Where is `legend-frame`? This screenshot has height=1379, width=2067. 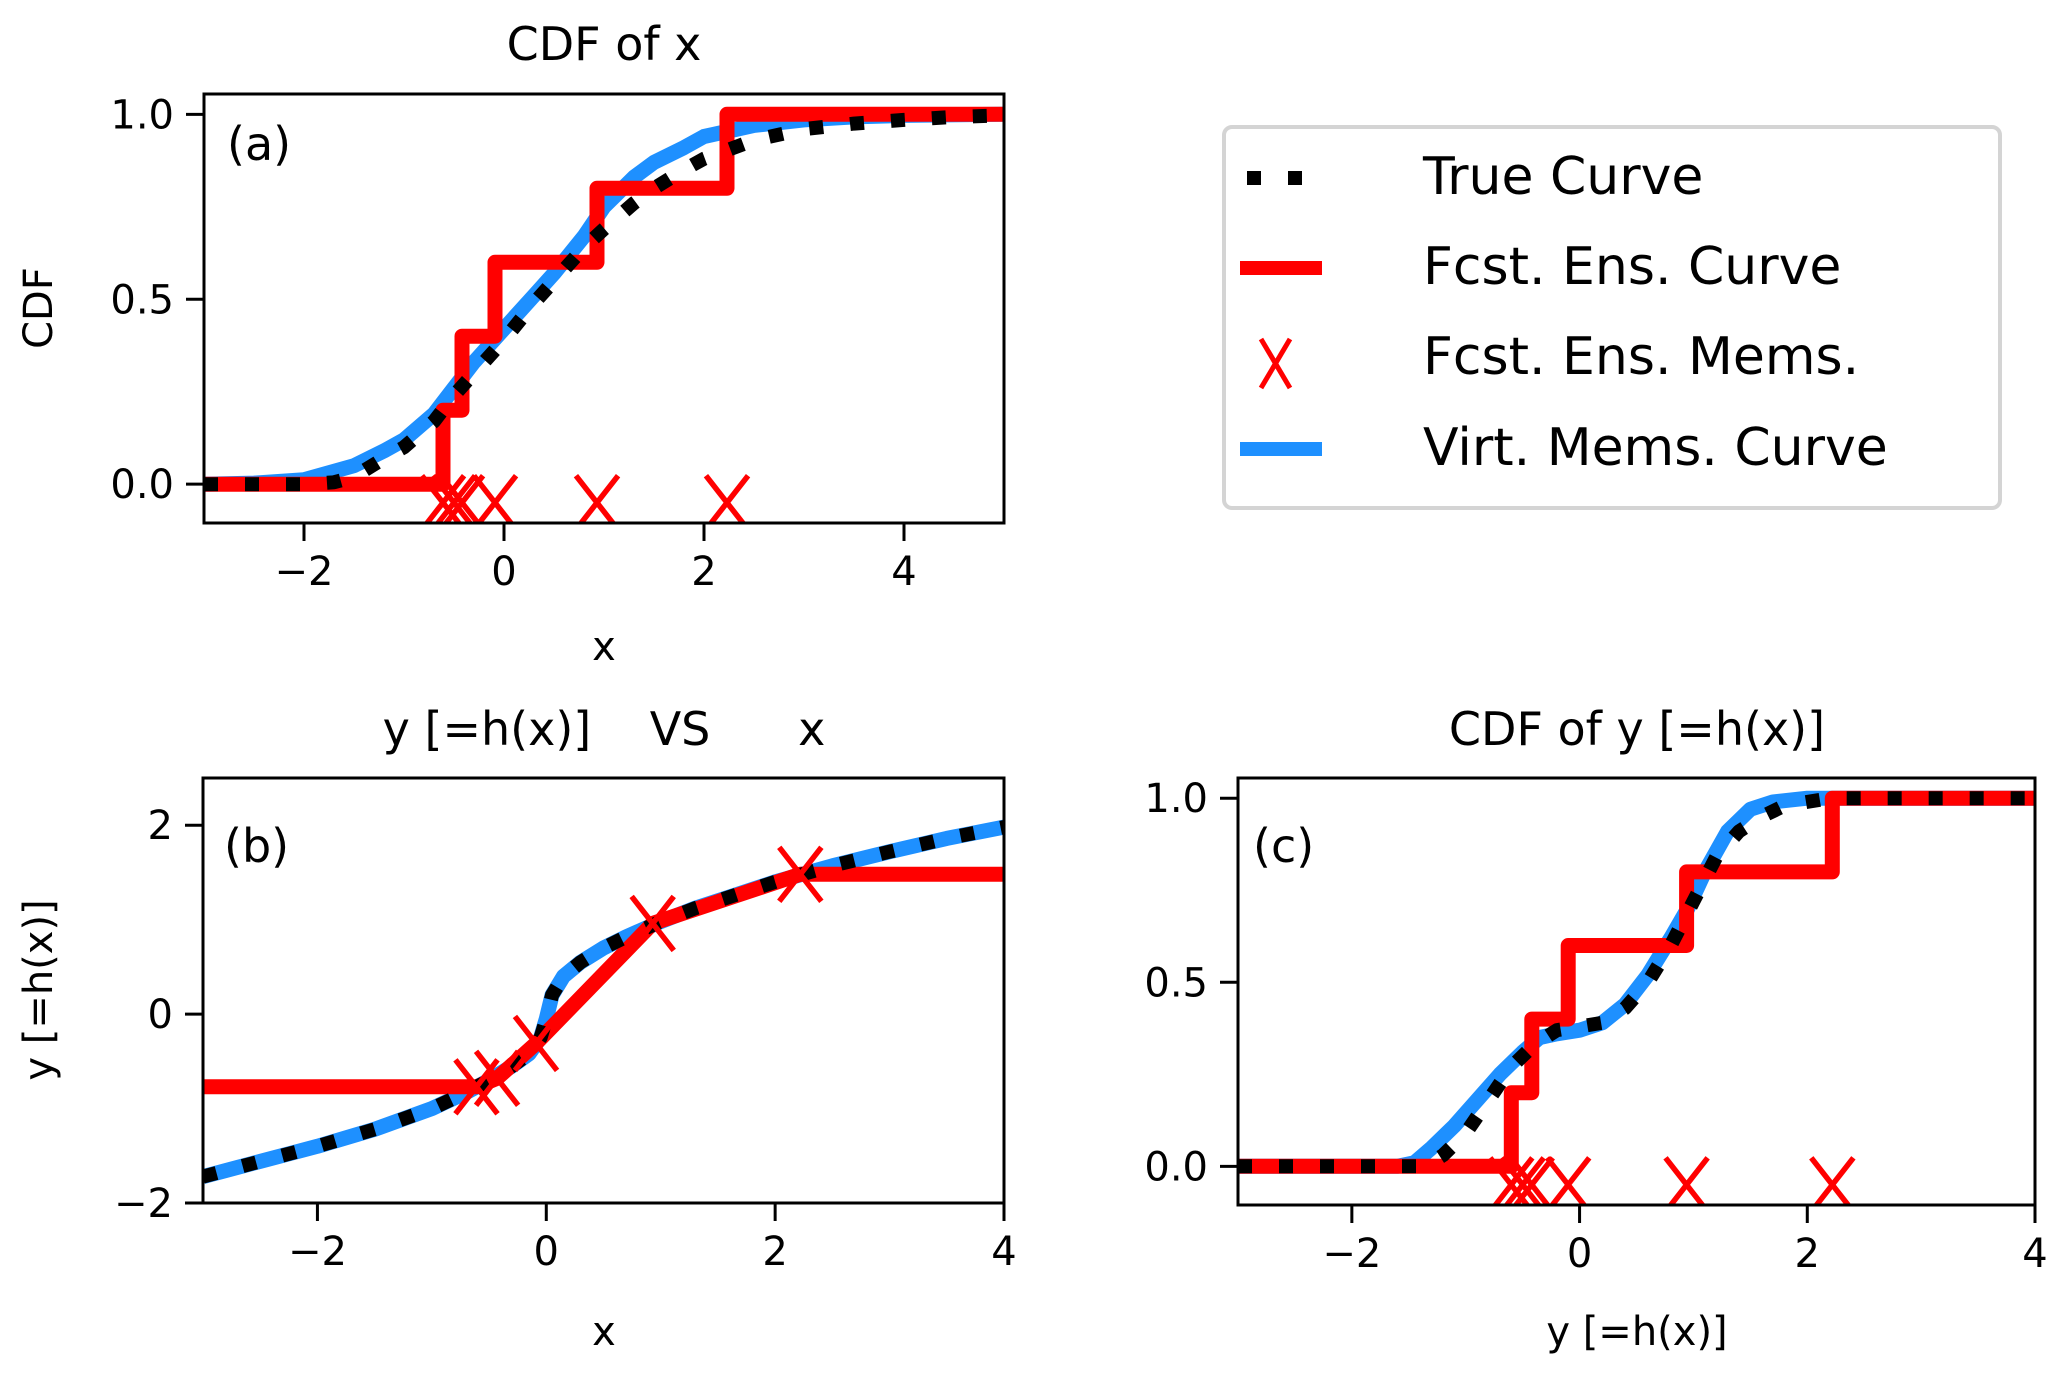
legend-frame is located at coordinates (1612, 317).